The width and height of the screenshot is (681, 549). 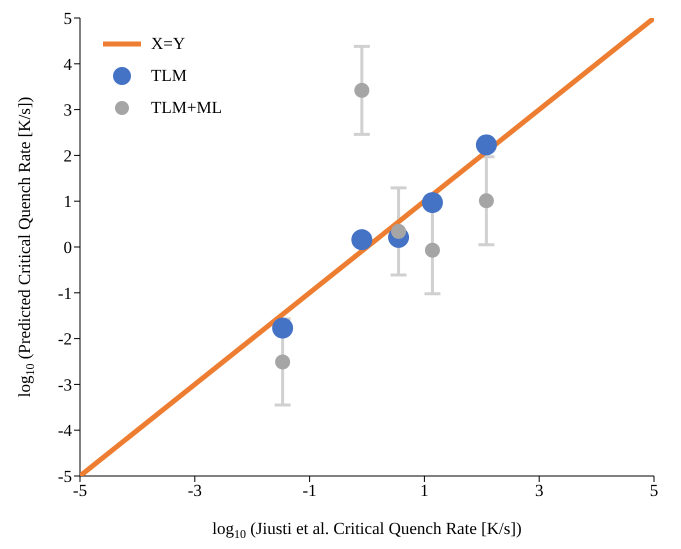 I want to click on legend-label: X=Y, so click(x=168, y=44).